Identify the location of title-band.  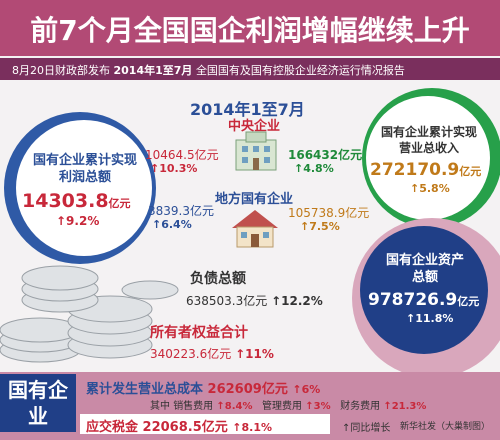
(250, 28).